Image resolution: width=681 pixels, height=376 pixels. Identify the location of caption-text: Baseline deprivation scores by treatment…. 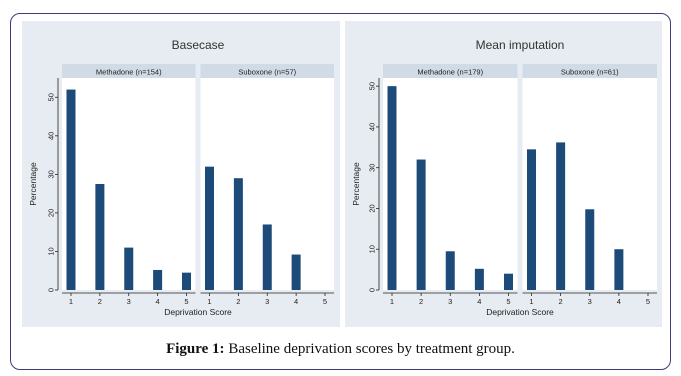
(369, 349).